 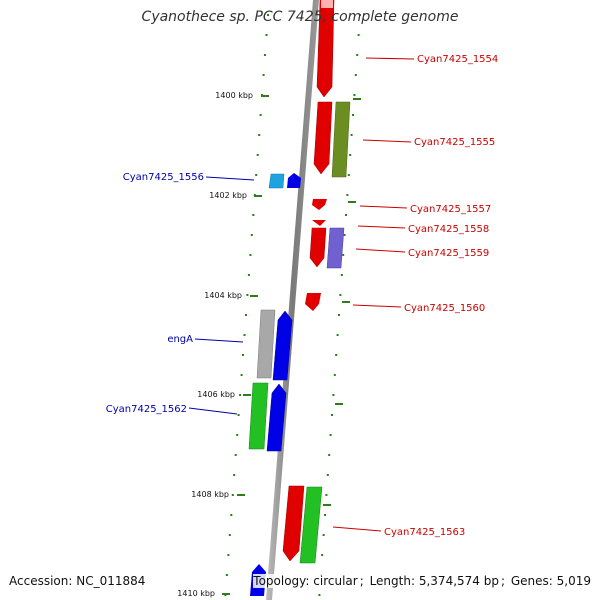 I want to click on gene-cyan7425-1560-arrow, so click(x=313, y=302).